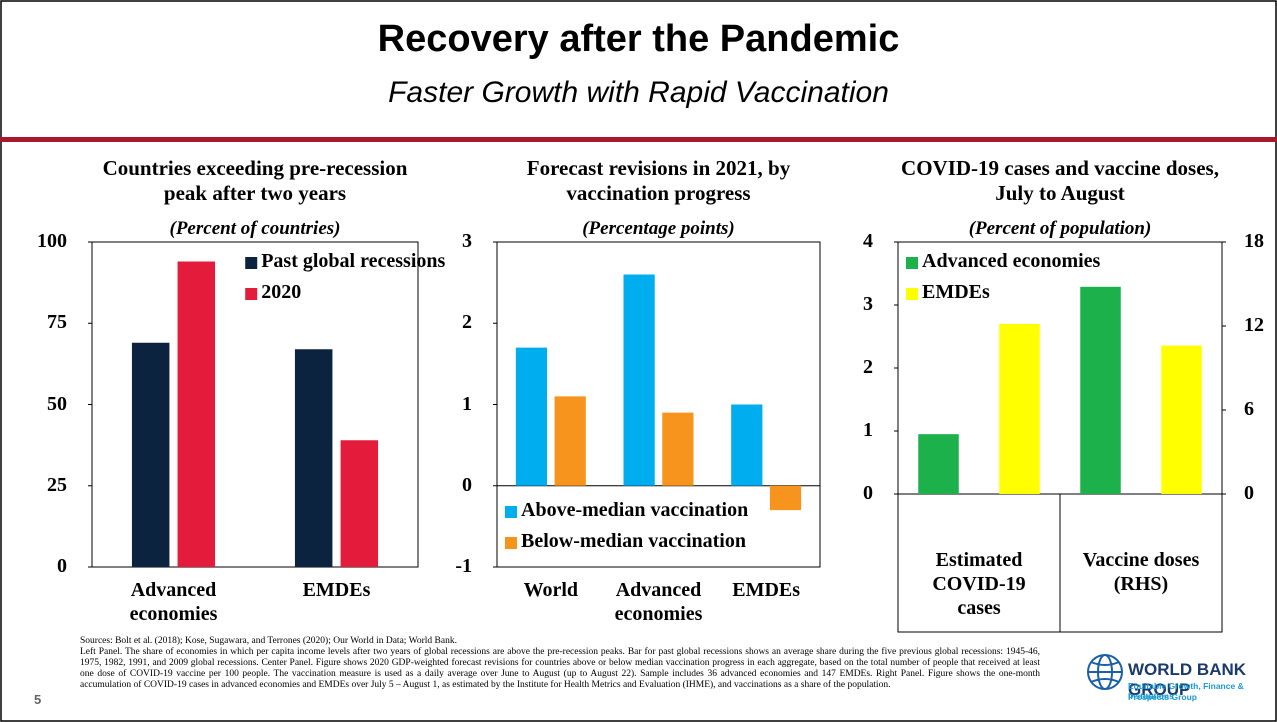  Describe the element at coordinates (57, 484) in the screenshot. I see `y-tick-label: 25` at that location.